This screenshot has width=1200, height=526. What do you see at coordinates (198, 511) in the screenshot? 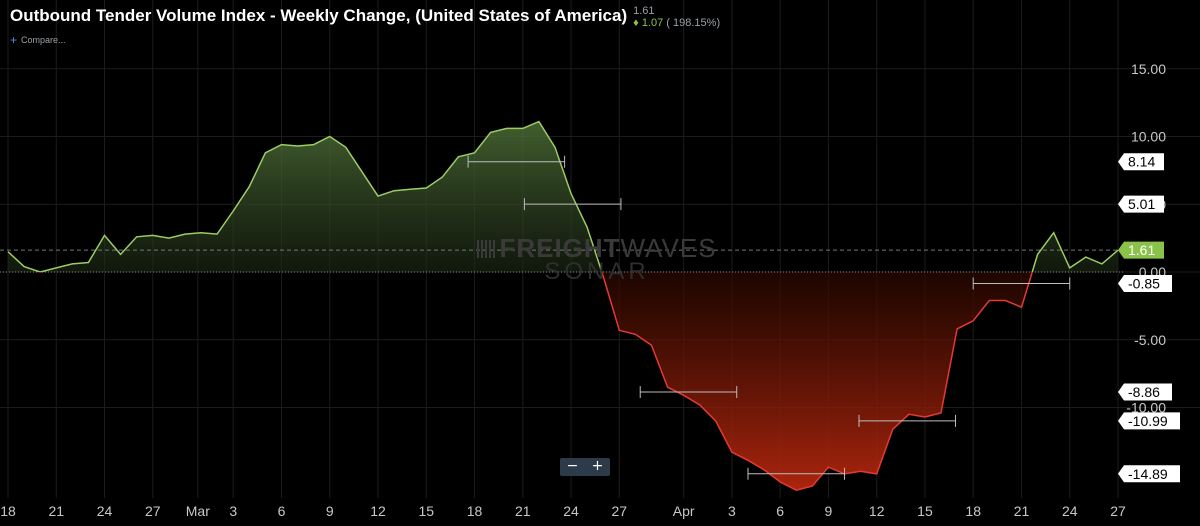
I see `x-tick-label: Mar` at bounding box center [198, 511].